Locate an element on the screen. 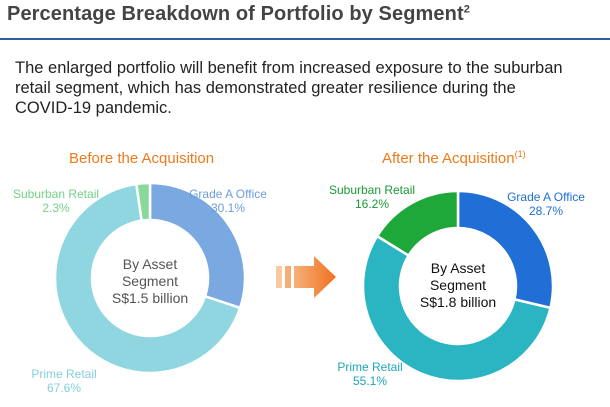  after-slice-prime-retail is located at coordinates (456, 308).